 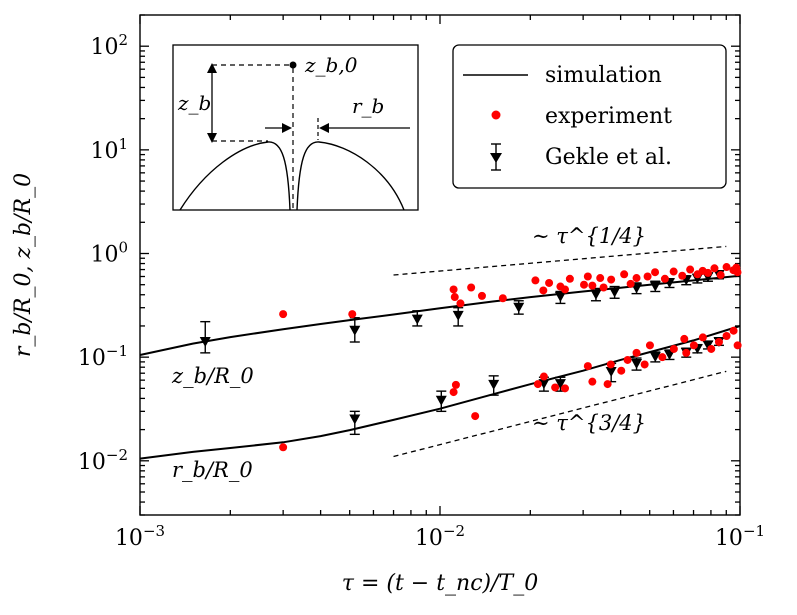 I want to click on y-tick-label: 10⁰, so click(x=109, y=253).